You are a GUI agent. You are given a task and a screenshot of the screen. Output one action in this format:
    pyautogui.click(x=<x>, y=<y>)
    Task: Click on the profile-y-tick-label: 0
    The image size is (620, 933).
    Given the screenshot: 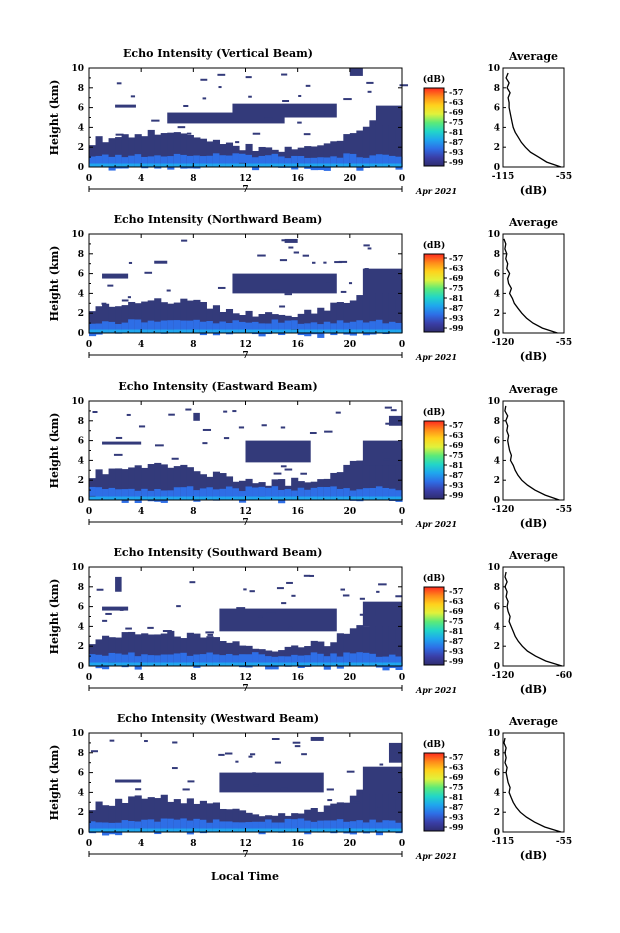 What is the action you would take?
    pyautogui.click(x=497, y=334)
    